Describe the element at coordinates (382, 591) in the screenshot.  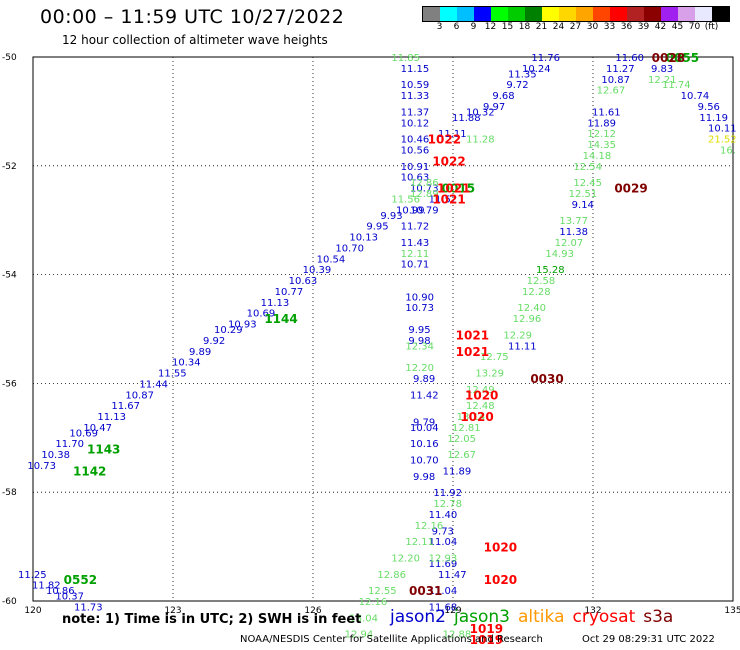
I see `wave-height-value: 12.55` at that location.